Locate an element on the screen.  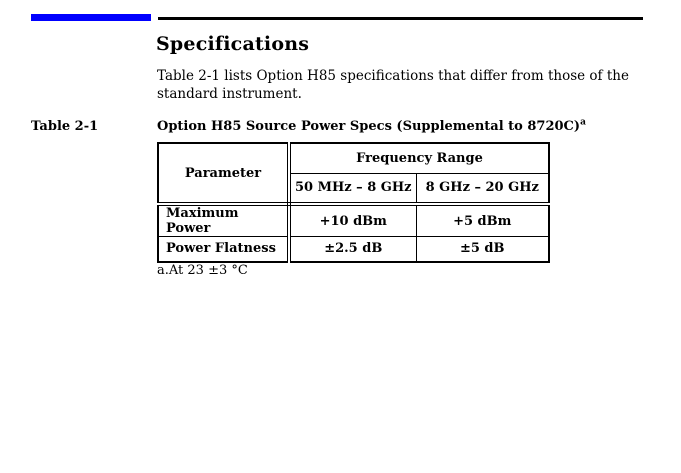
row-value-low-band: ±2.5 dB is located at coordinates (352, 249).